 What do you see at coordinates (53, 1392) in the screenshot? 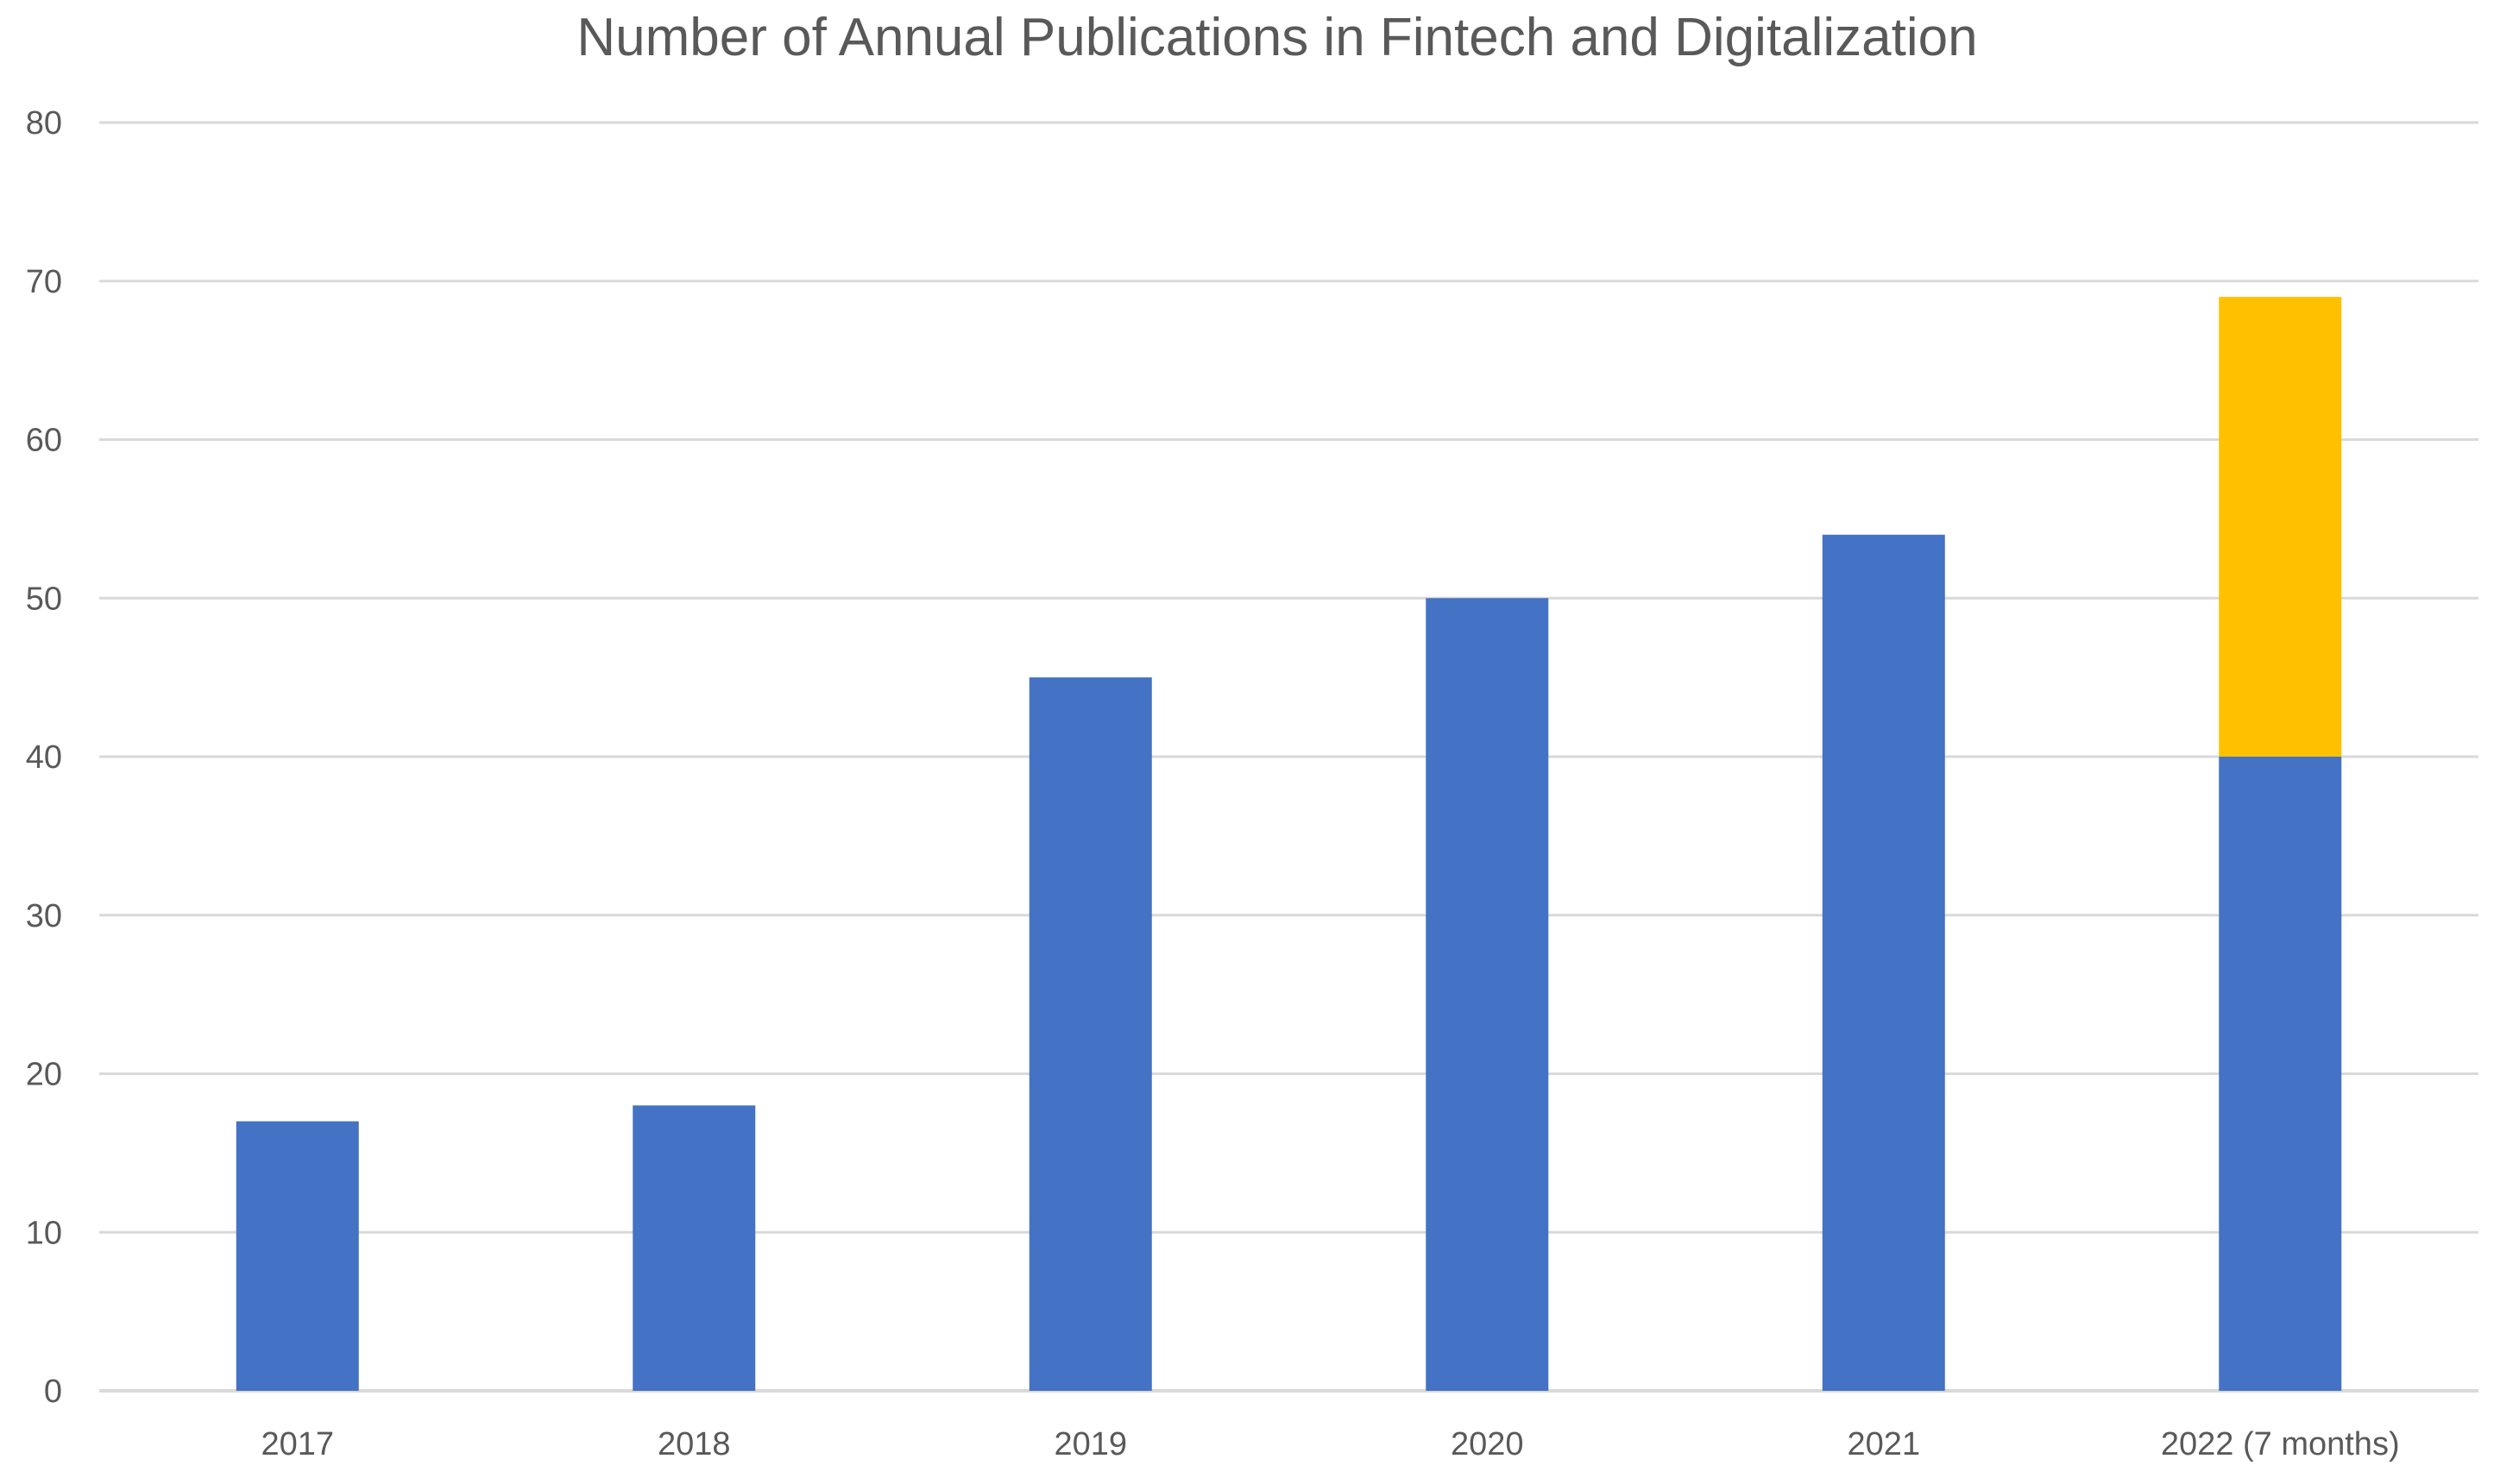
I see `y-tick-label: 0` at bounding box center [53, 1392].